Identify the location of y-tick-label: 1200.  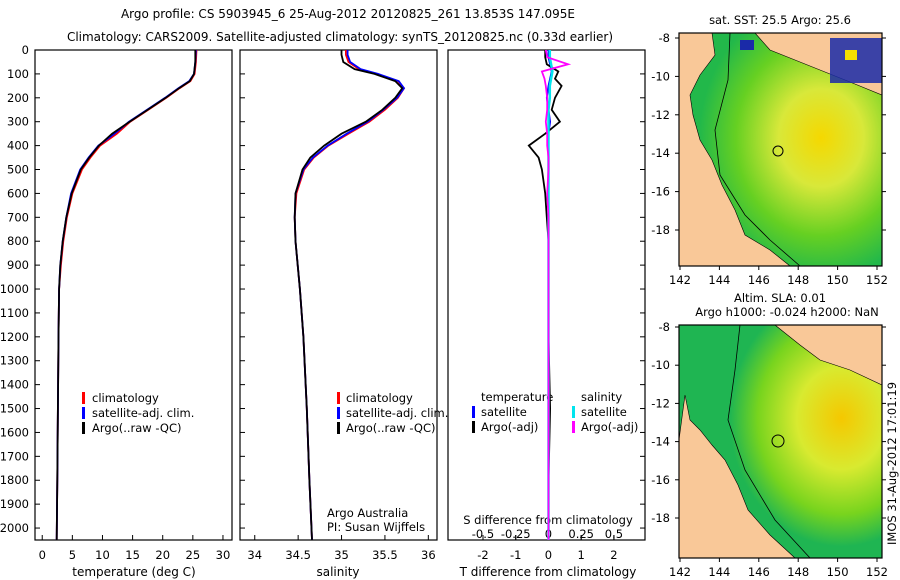
(14, 337).